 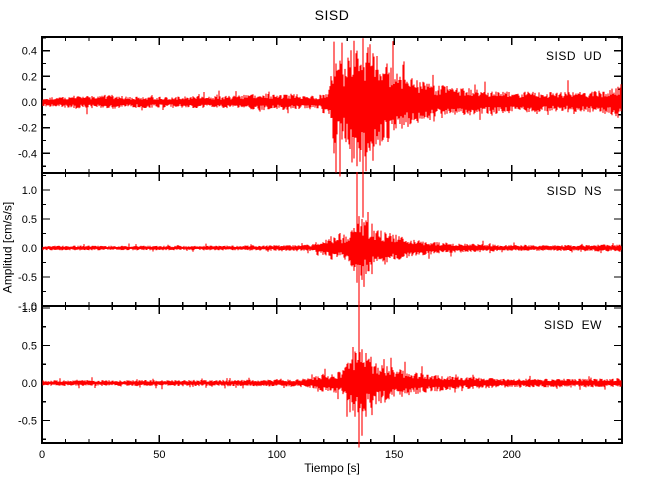 What do you see at coordinates (572, 325) in the screenshot?
I see `panel-label-ew: SISD EW` at bounding box center [572, 325].